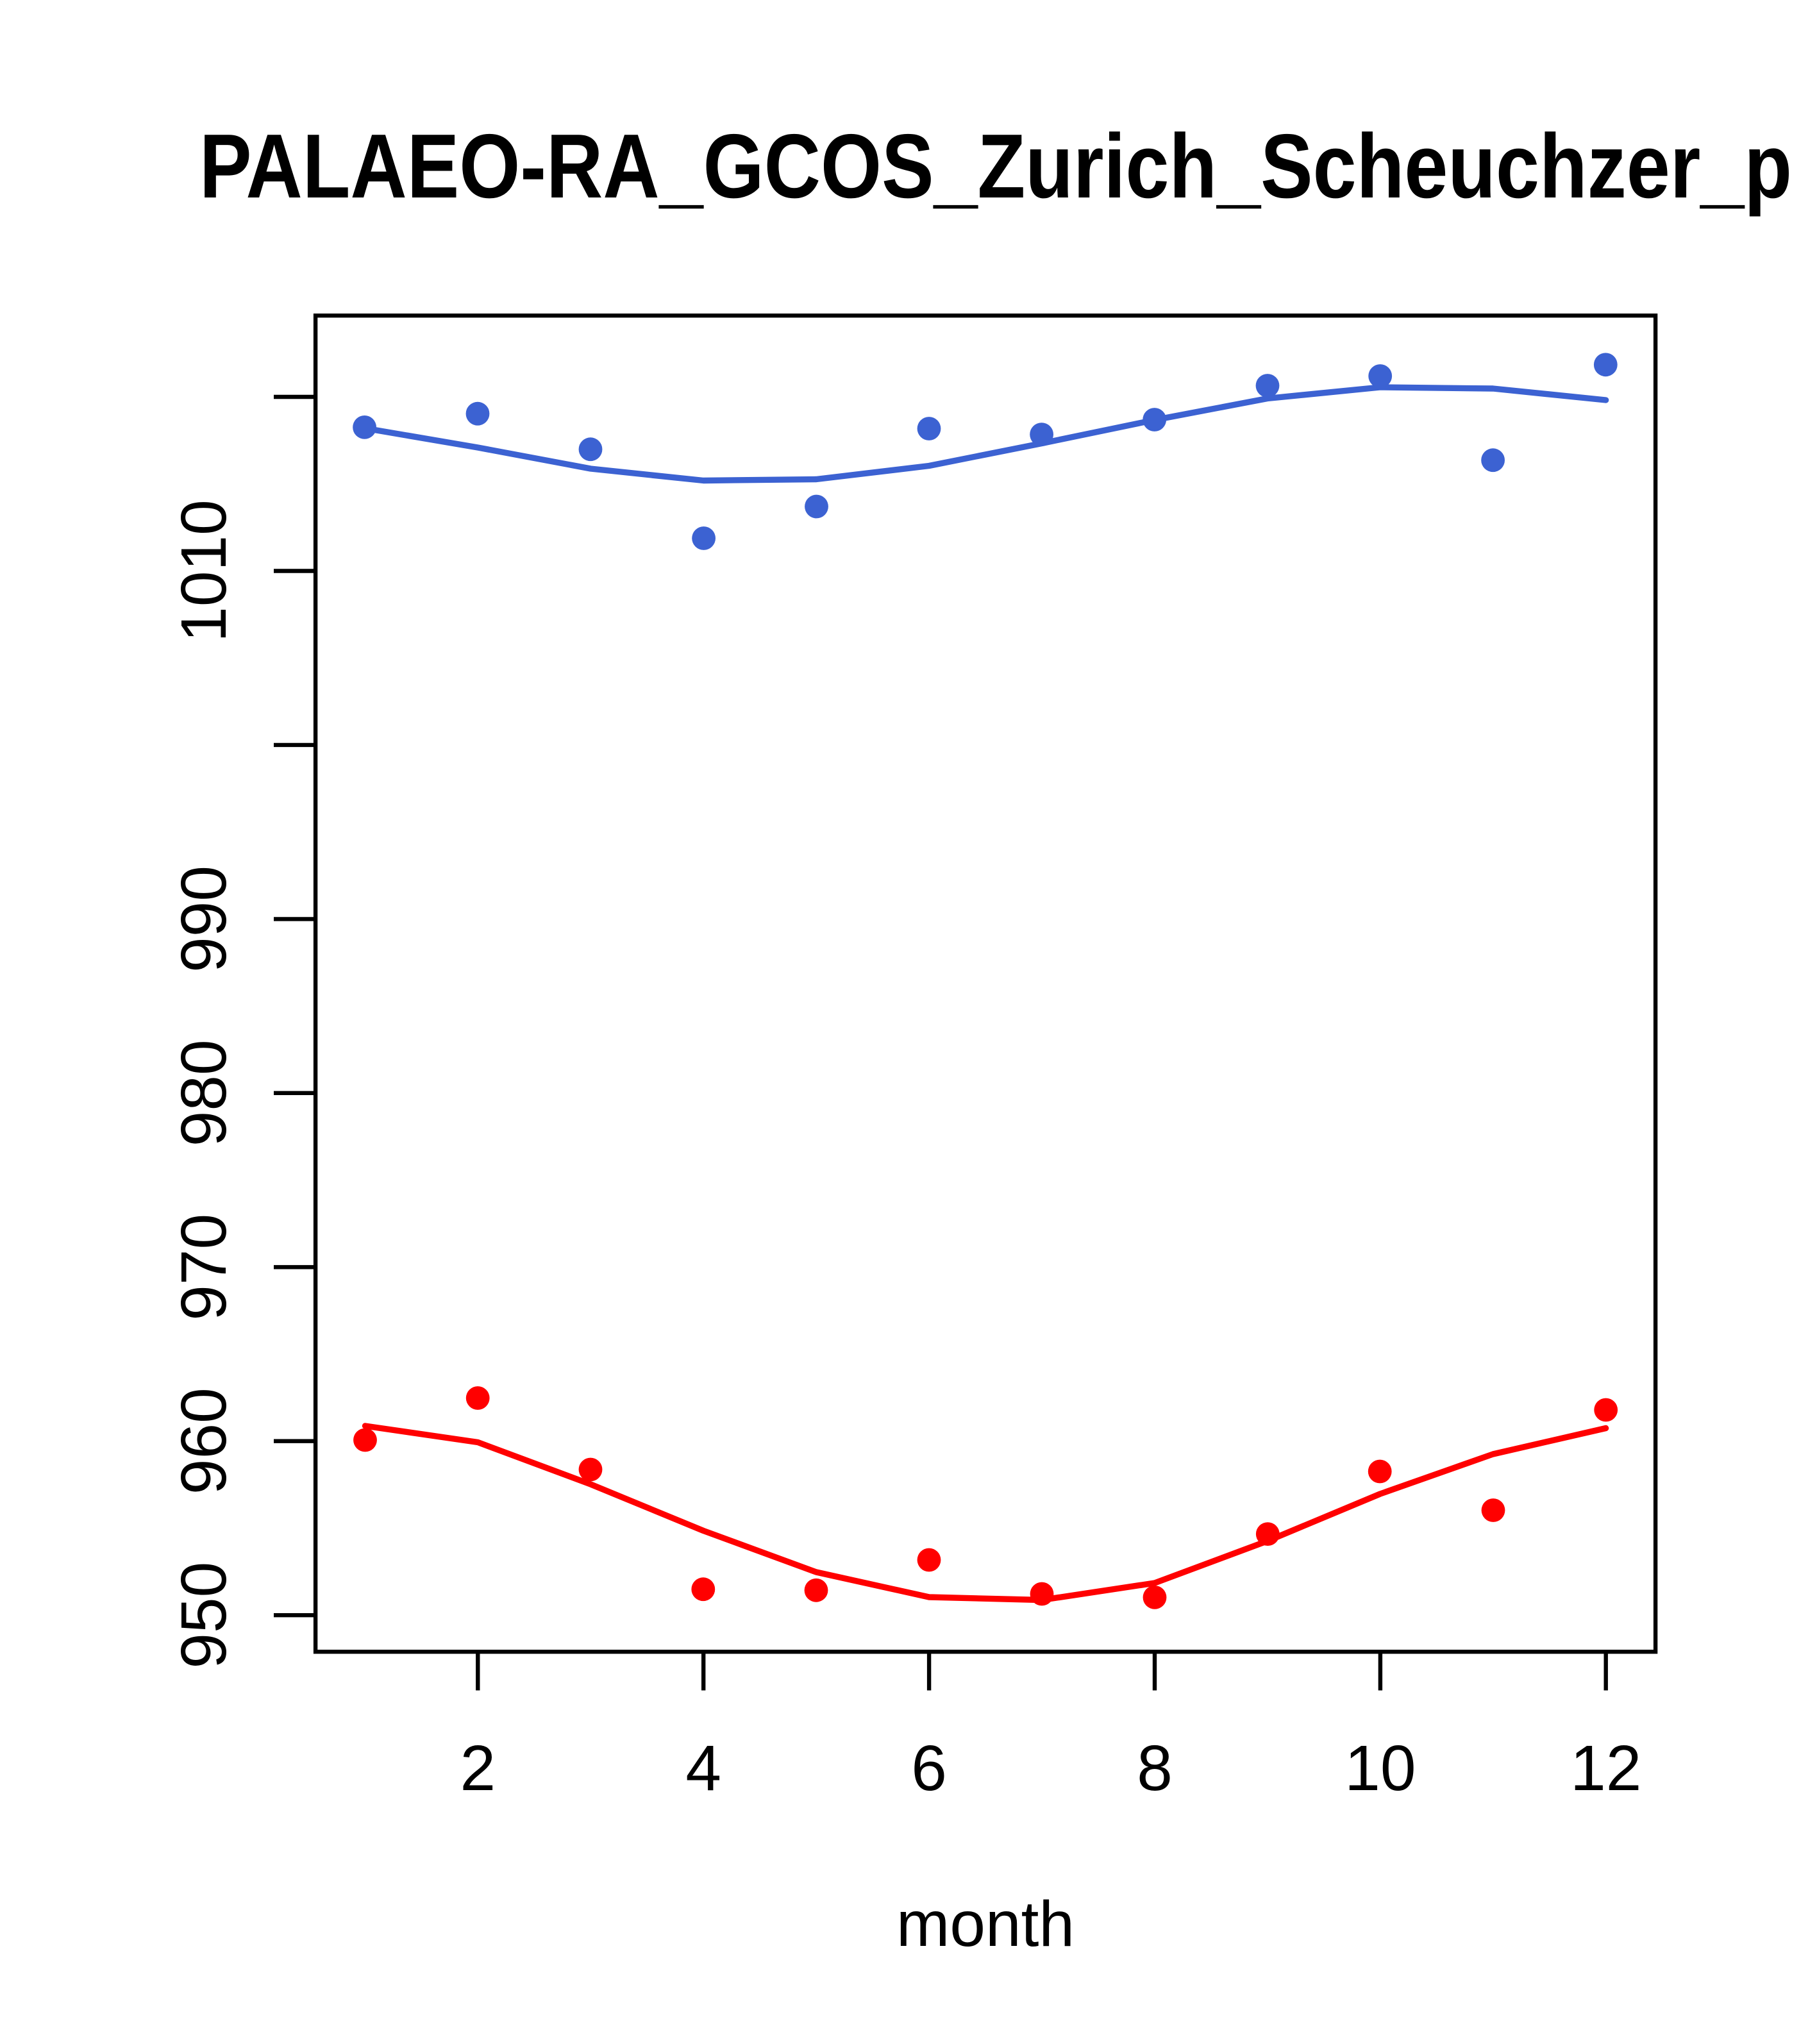 The image size is (1817, 2044). Describe the element at coordinates (929, 1768) in the screenshot. I see `svg-text: 6` at that location.